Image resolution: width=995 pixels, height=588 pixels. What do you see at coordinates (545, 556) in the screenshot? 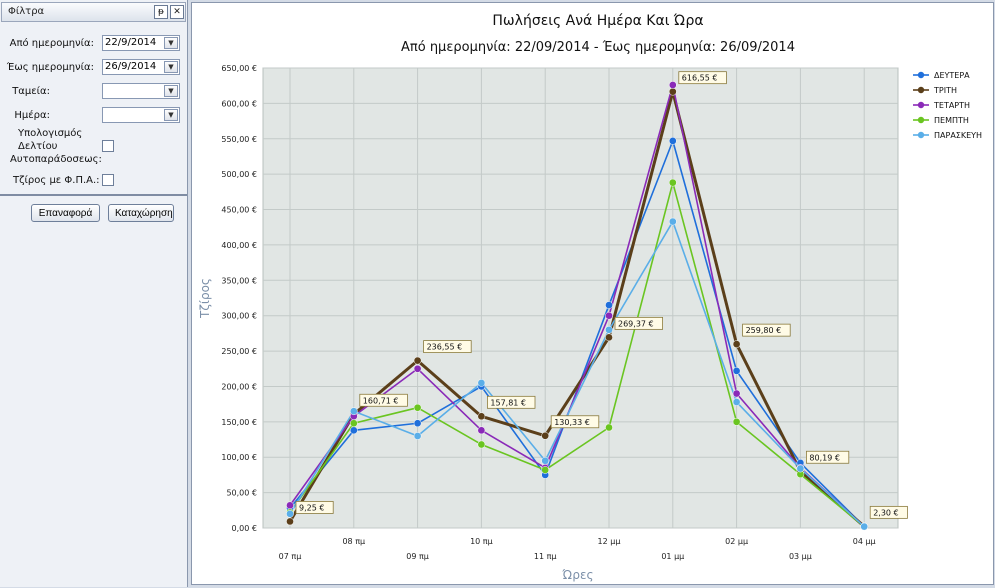
I see `x-tick-label: 11 πμ` at bounding box center [545, 556].